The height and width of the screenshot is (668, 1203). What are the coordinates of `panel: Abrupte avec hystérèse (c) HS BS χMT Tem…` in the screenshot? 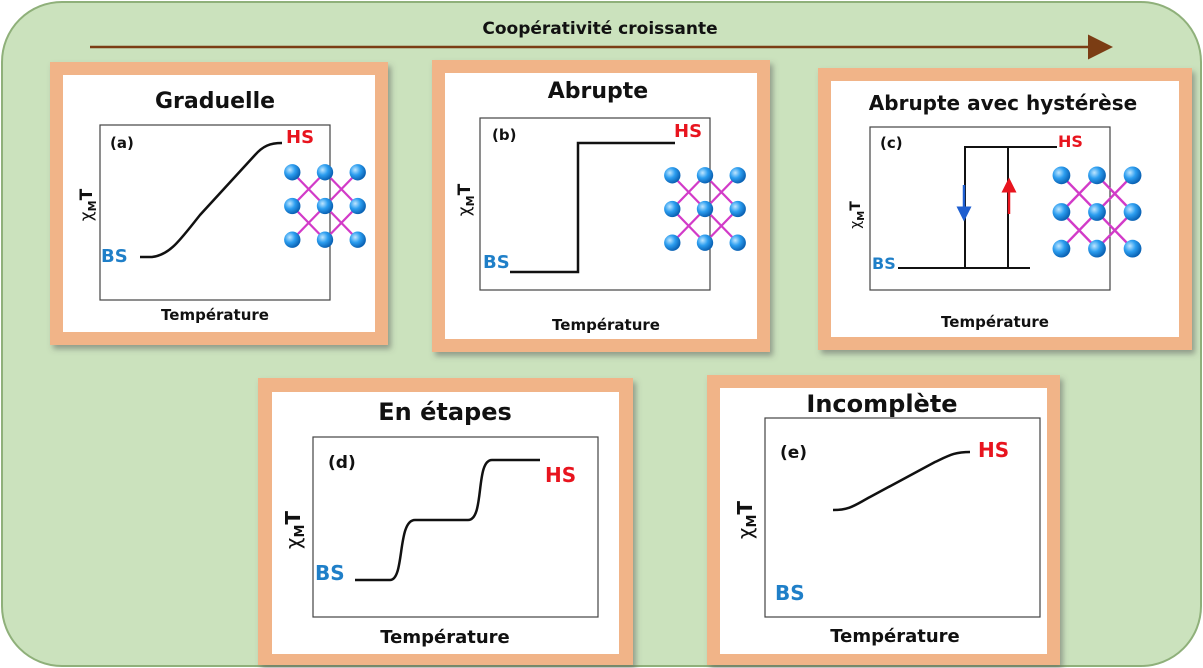 It's located at (1005, 209).